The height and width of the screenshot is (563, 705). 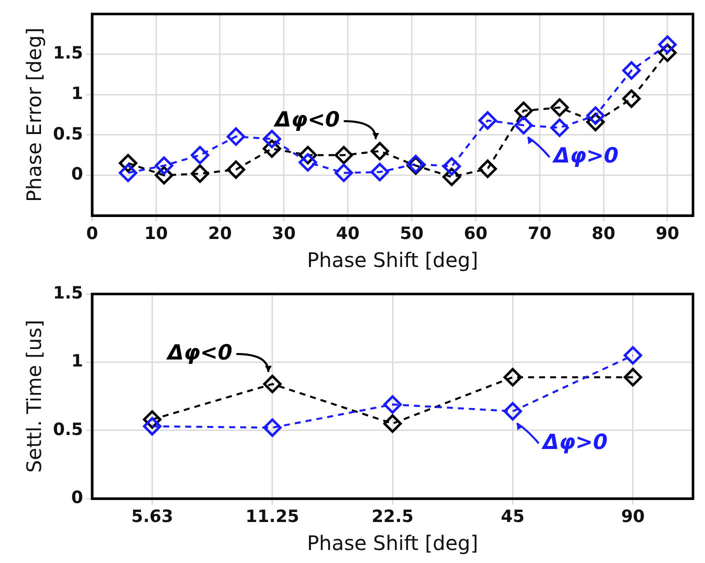 What do you see at coordinates (34, 115) in the screenshot?
I see `y-axis-title: Phase Error [deg]` at bounding box center [34, 115].